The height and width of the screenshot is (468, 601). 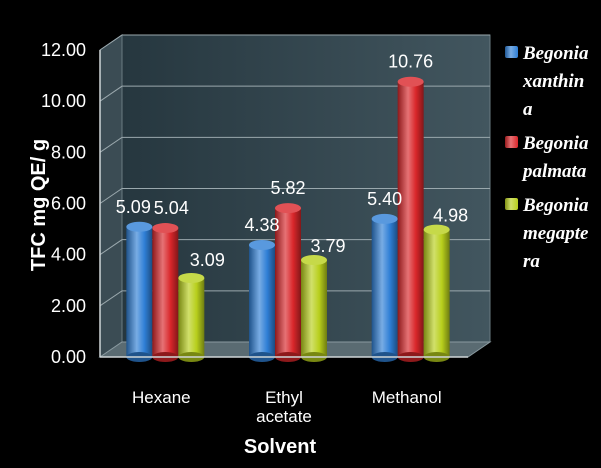 What do you see at coordinates (68, 255) in the screenshot?
I see `y-tick-label: 4.00` at bounding box center [68, 255].